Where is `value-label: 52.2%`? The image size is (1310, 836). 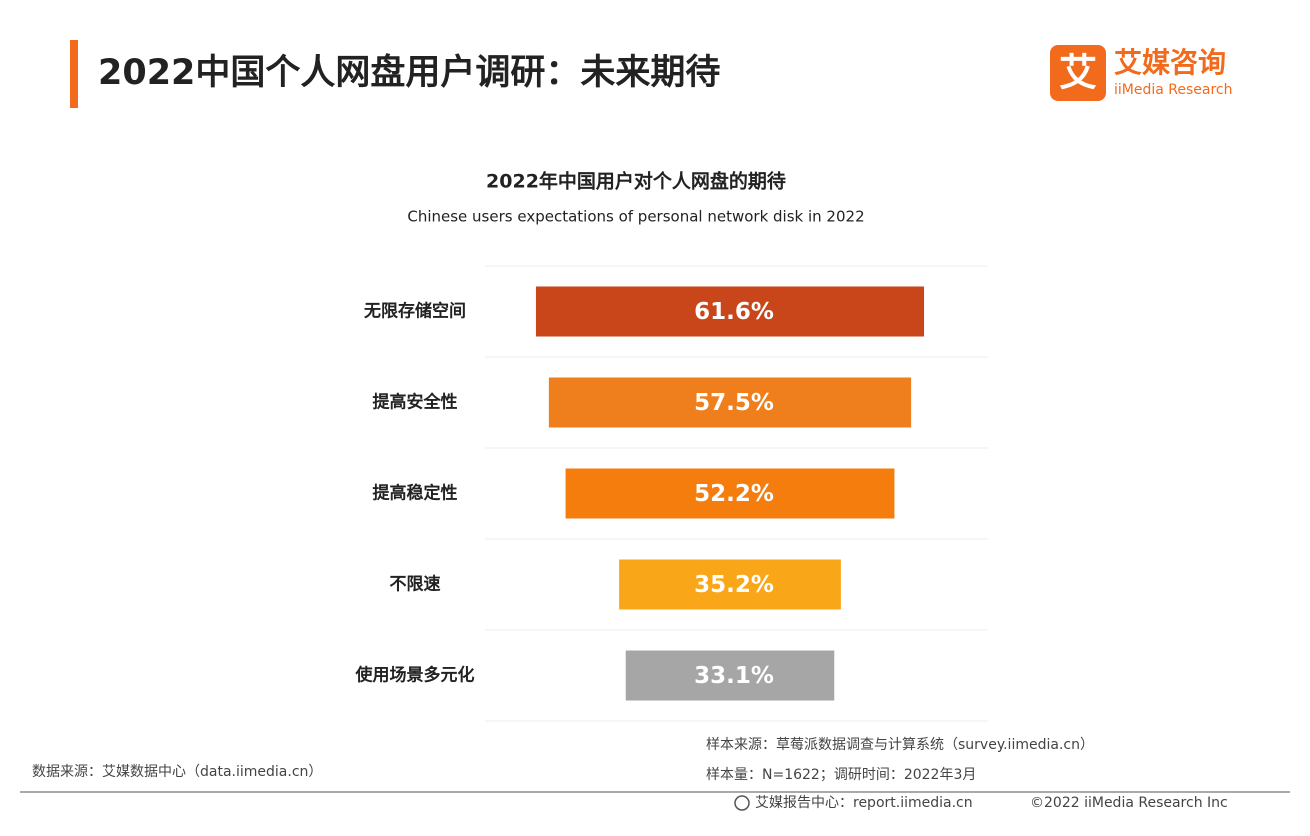 value-label: 52.2% is located at coordinates (734, 494).